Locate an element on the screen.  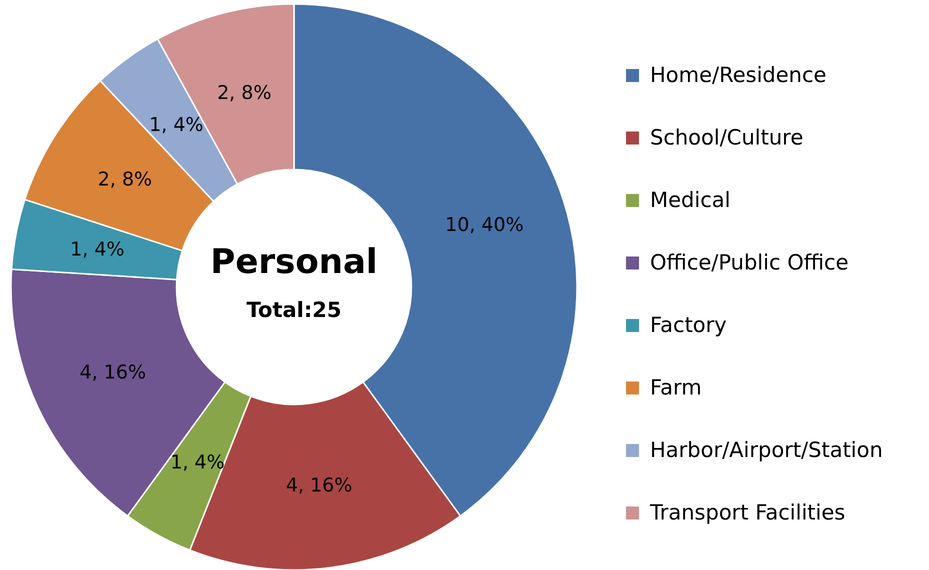
legend-label: School/Culture is located at coordinates (727, 138).